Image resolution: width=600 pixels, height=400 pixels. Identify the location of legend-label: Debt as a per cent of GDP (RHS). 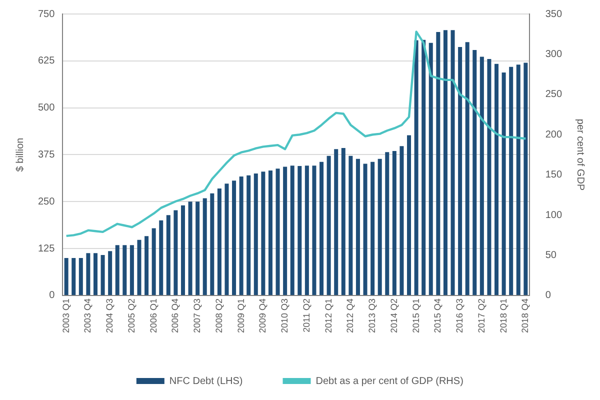
(390, 381).